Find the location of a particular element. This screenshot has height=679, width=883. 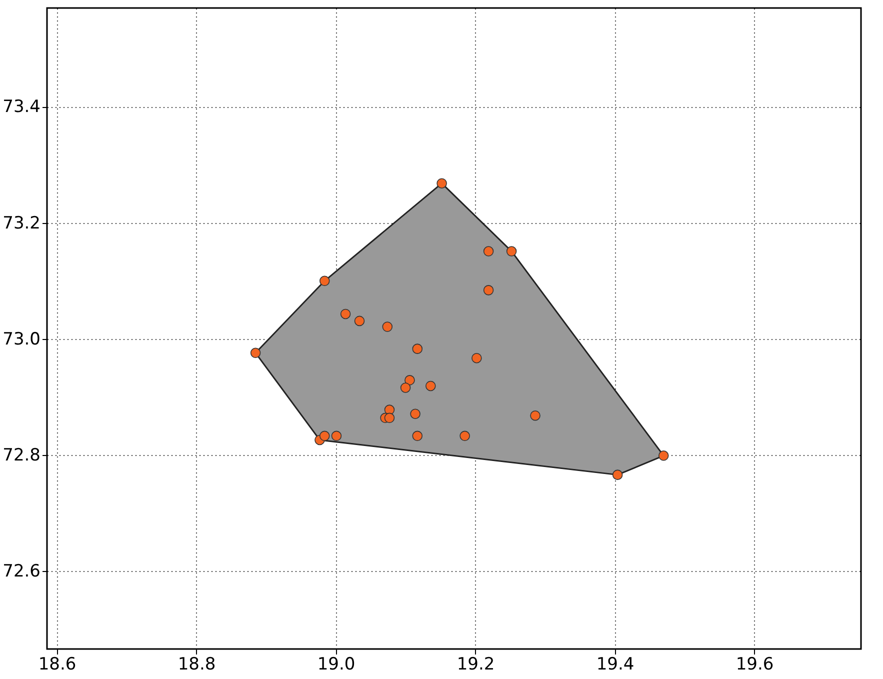

x-tick-label: 18.8 is located at coordinates (197, 664).